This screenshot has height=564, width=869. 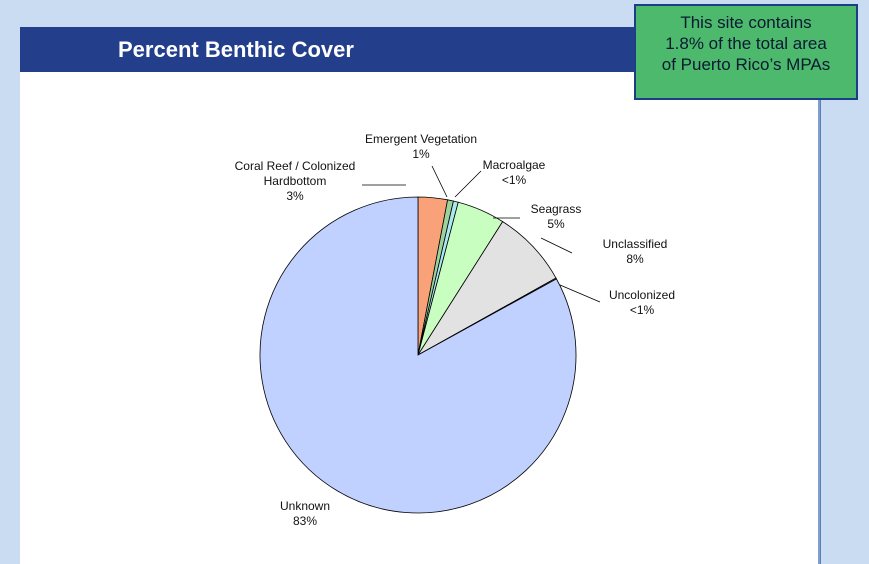 I want to click on slice-label-emergent-vegetation: Emergent Vegetation 1%, so click(x=421, y=146).